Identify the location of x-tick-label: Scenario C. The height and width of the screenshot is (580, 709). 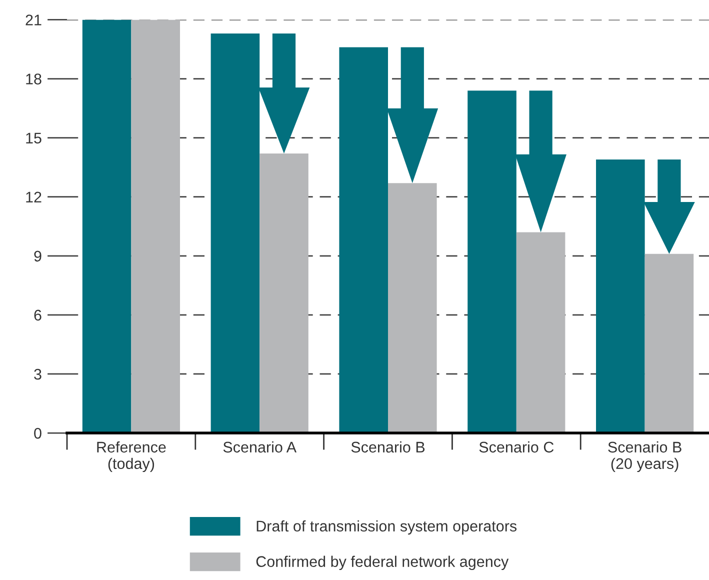
(516, 447).